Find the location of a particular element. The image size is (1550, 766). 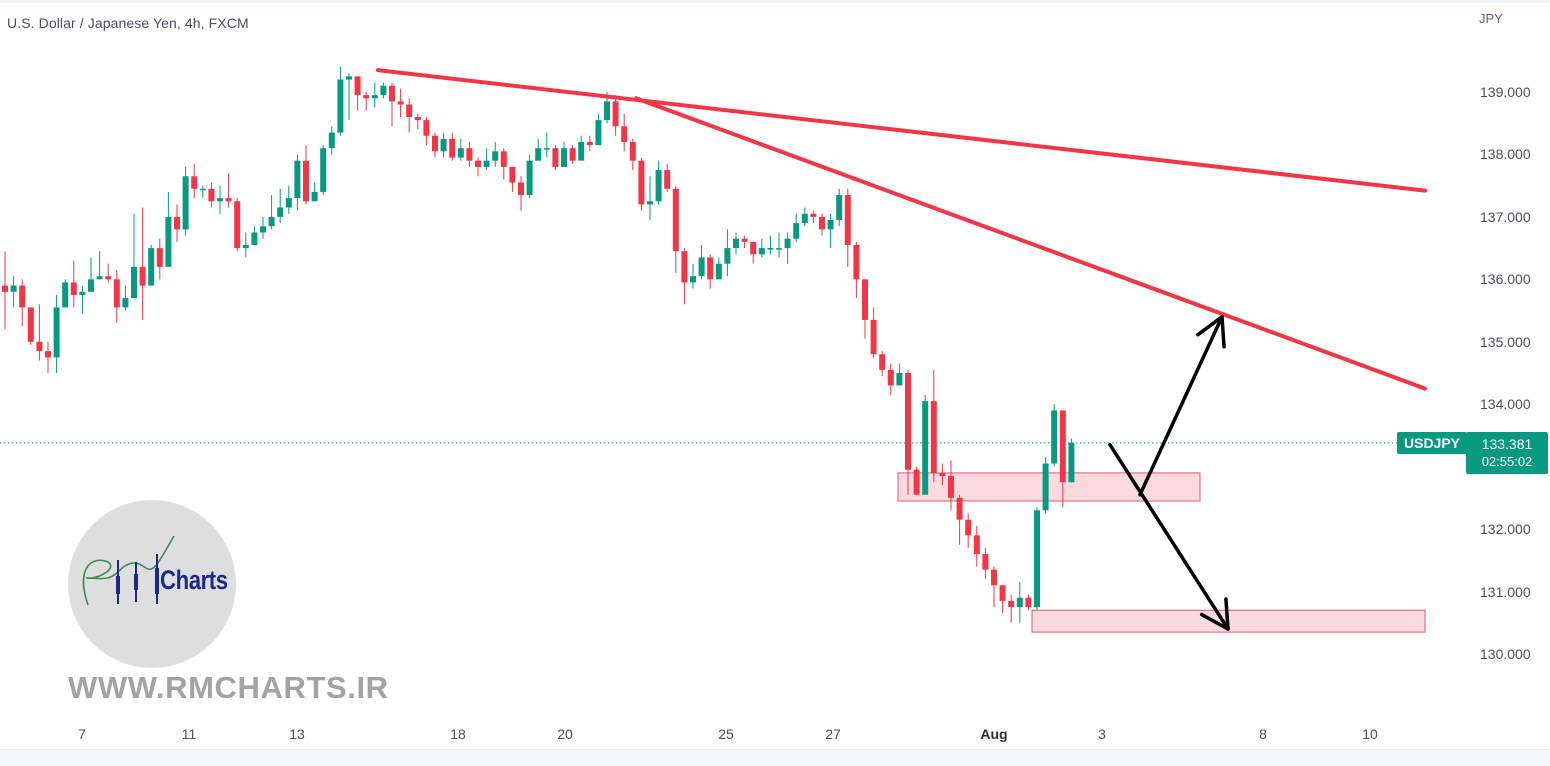

watermark-site: WWW.RMCHARTS.IR is located at coordinates (228, 687).